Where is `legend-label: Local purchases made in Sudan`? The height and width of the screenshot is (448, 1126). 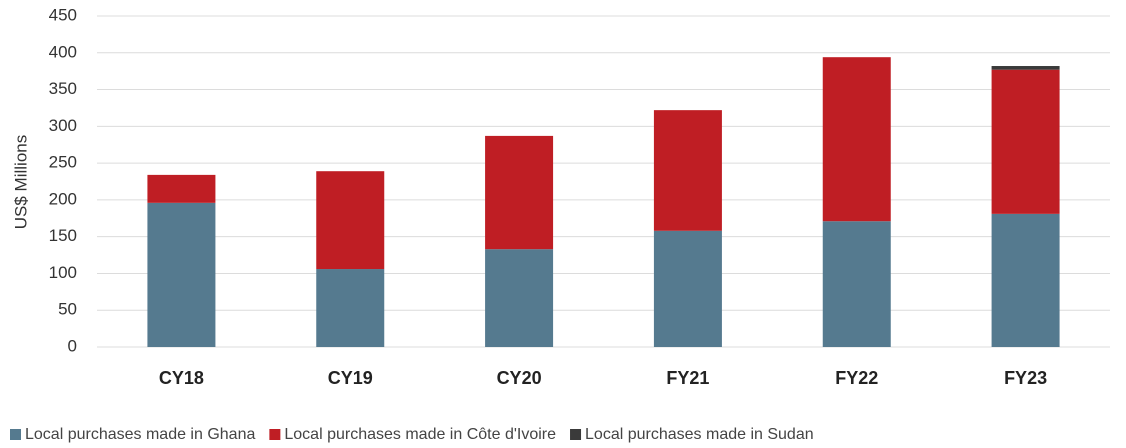 legend-label: Local purchases made in Sudan is located at coordinates (699, 434).